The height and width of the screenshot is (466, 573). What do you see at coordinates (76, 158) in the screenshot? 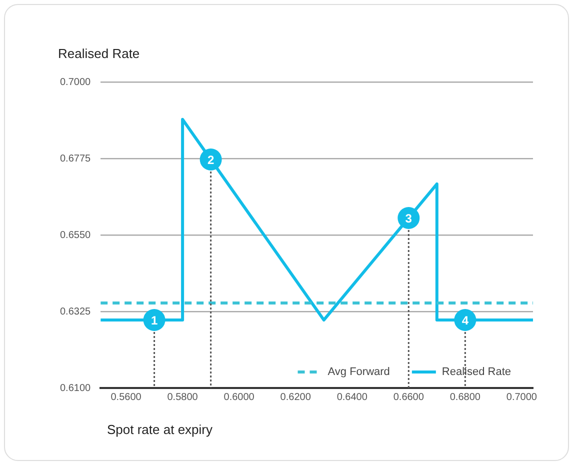
I see `y-tick-label: 0.6775` at bounding box center [76, 158].